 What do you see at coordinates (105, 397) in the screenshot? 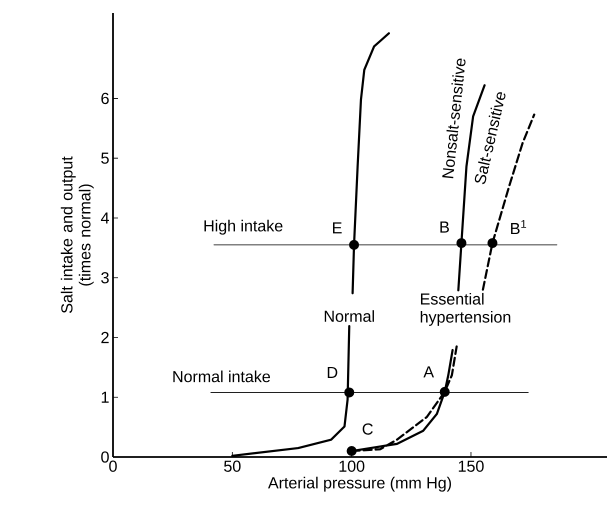
I see `y-tick-label: 1` at bounding box center [105, 397].